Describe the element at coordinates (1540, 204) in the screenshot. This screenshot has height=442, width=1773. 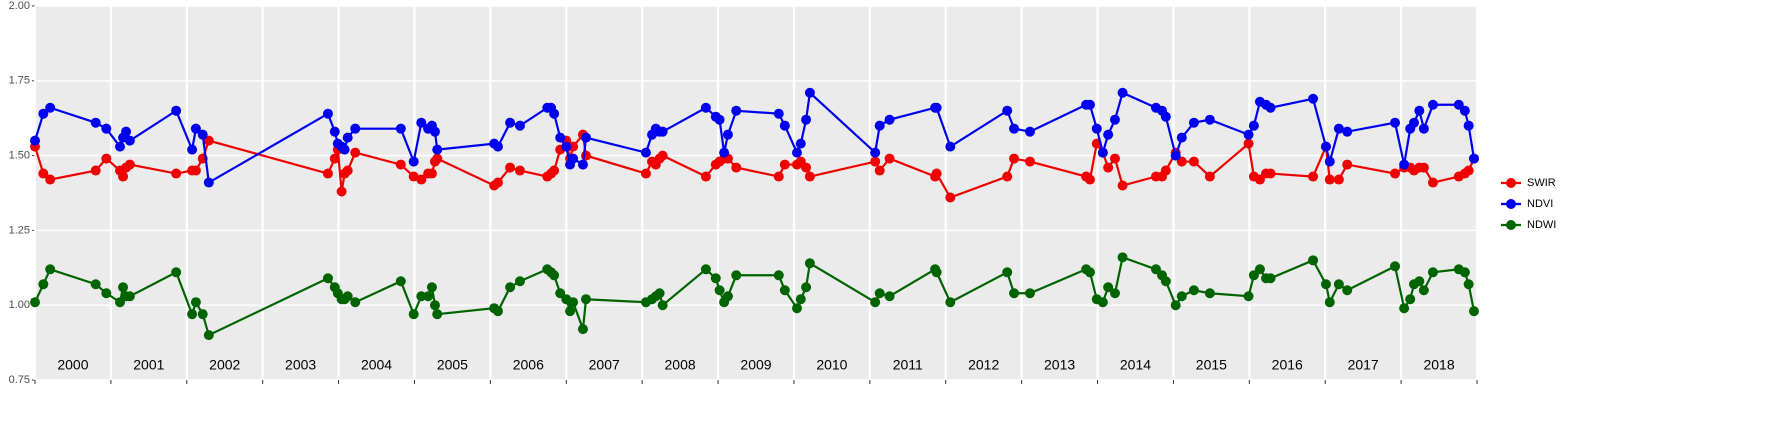
I see `legend-label: NDVI` at that location.